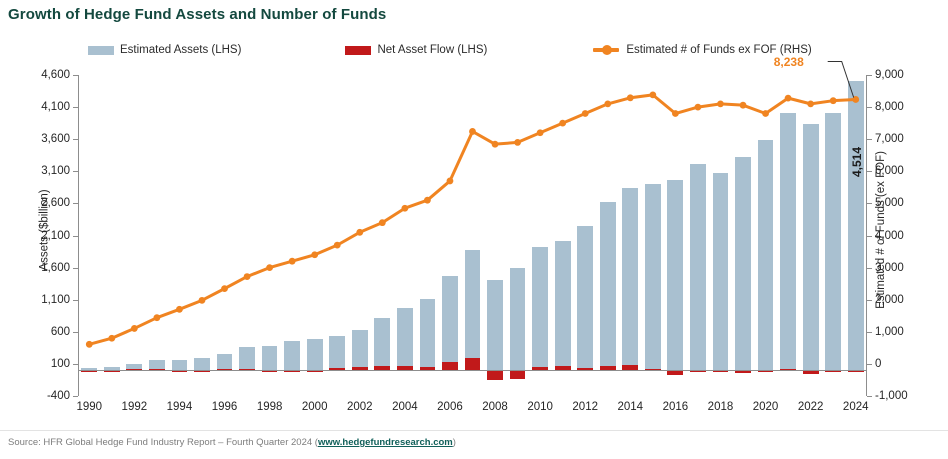  Describe the element at coordinates (416, 50) in the screenshot. I see `legend-item-net-asset-flow: Net Asset Flow (LHS)` at that location.